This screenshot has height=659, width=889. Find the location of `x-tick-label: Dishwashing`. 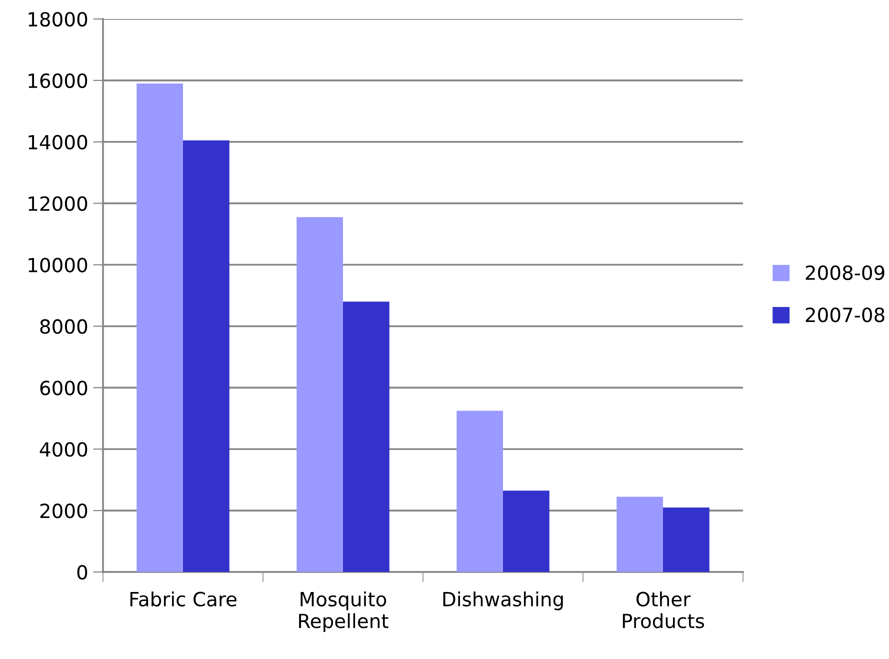

x-tick-label: Dishwashing is located at coordinates (503, 600).